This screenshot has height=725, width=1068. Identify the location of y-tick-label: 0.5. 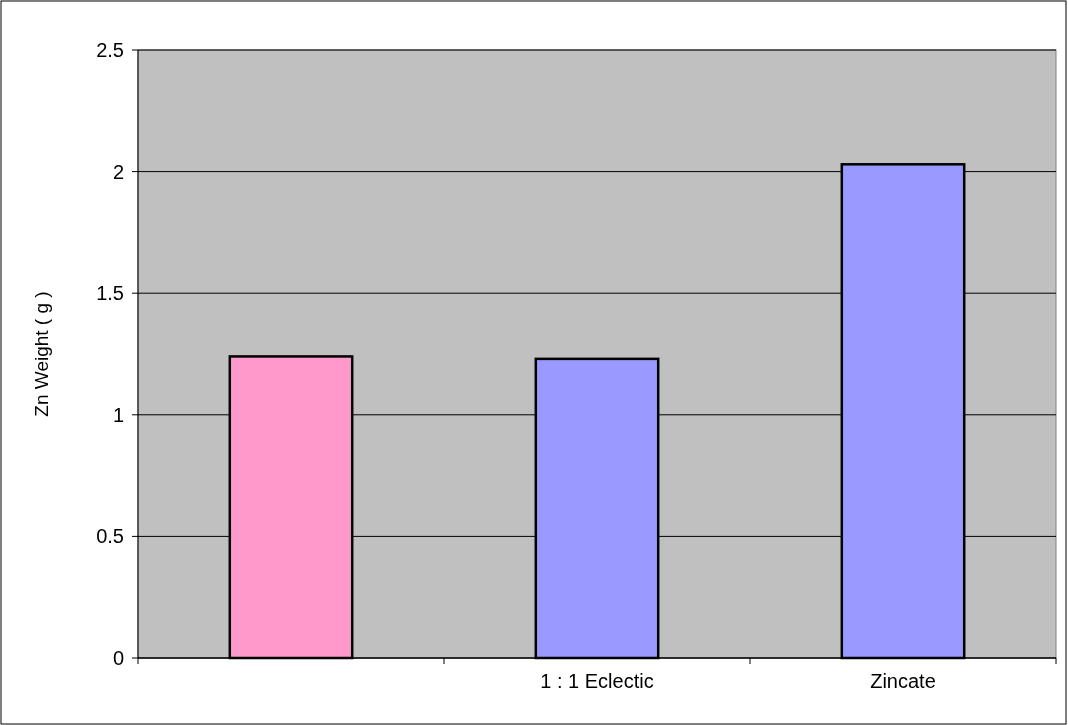
(110, 536).